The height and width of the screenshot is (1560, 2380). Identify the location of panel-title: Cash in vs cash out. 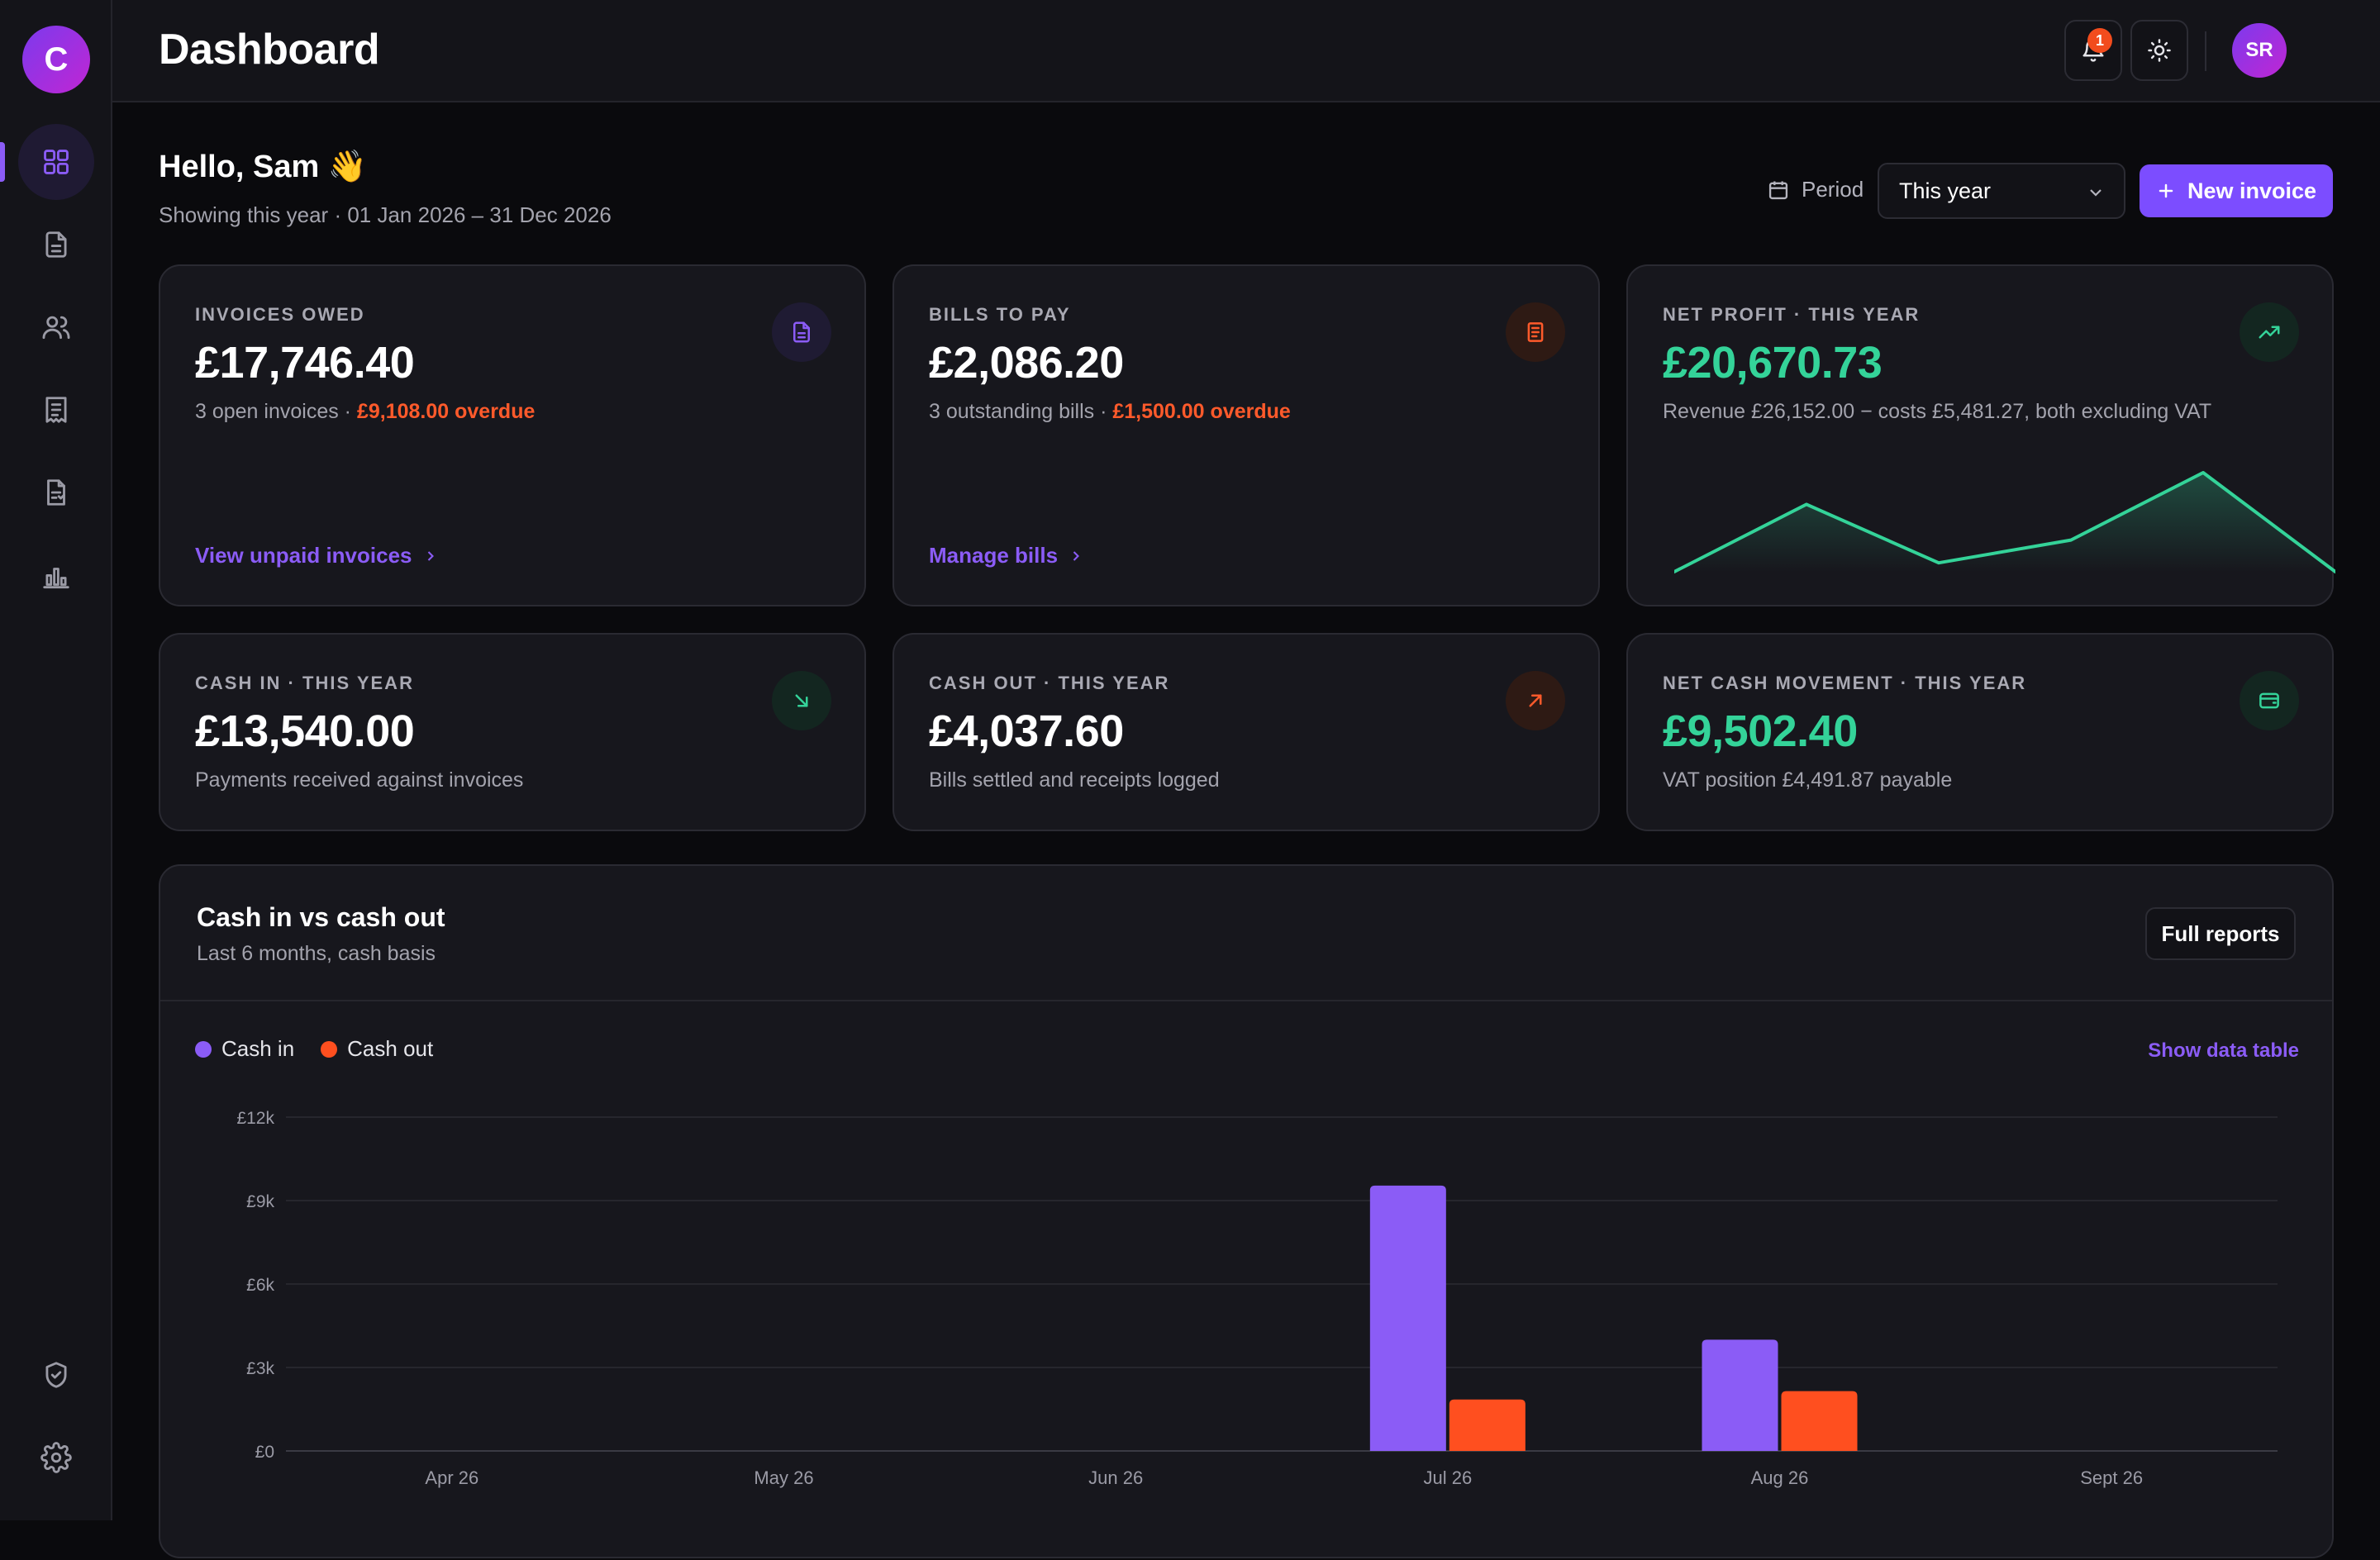
(321, 917).